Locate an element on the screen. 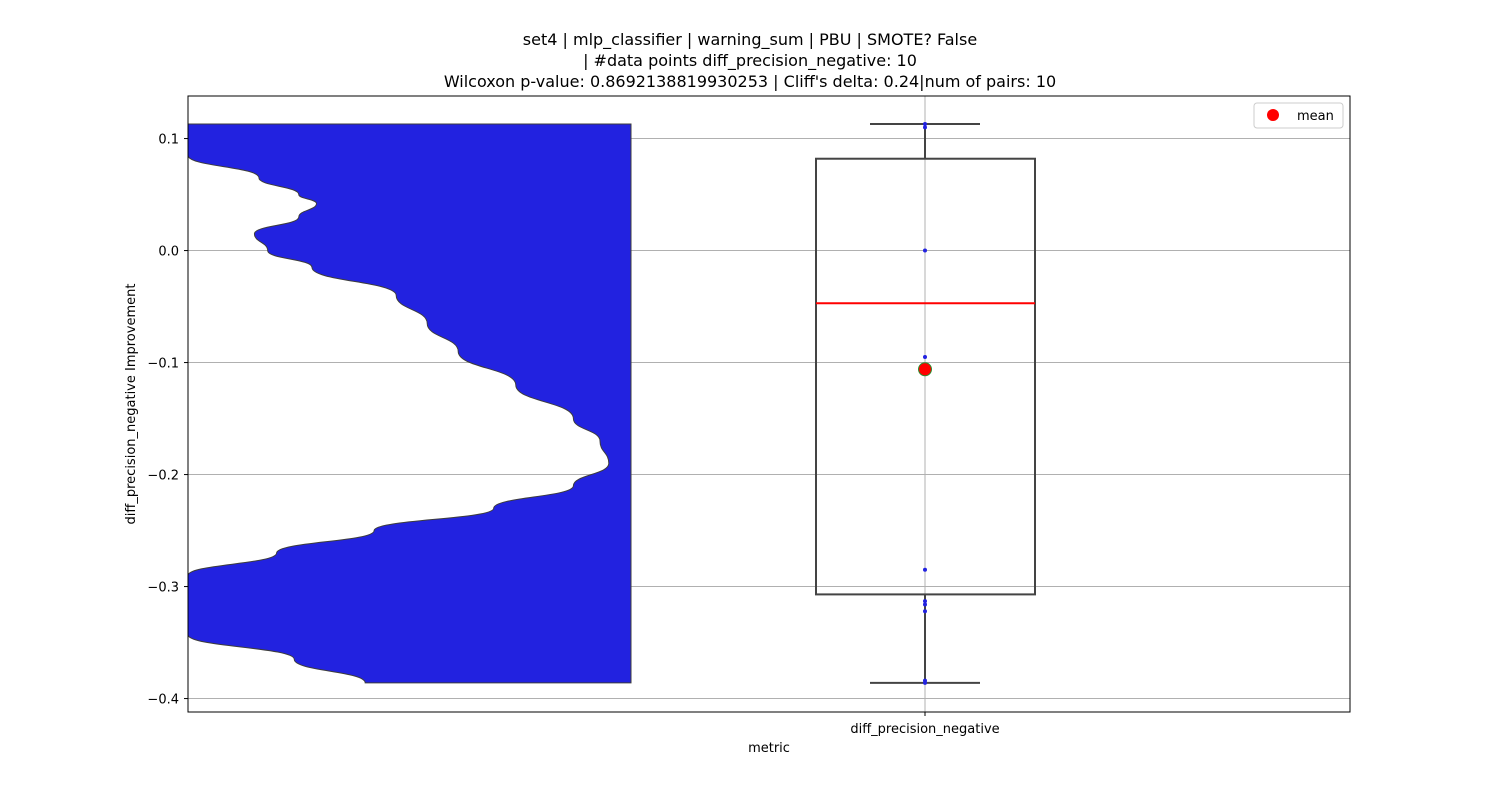 The image size is (1500, 800). y-tick-label: 0.1 is located at coordinates (168, 140).